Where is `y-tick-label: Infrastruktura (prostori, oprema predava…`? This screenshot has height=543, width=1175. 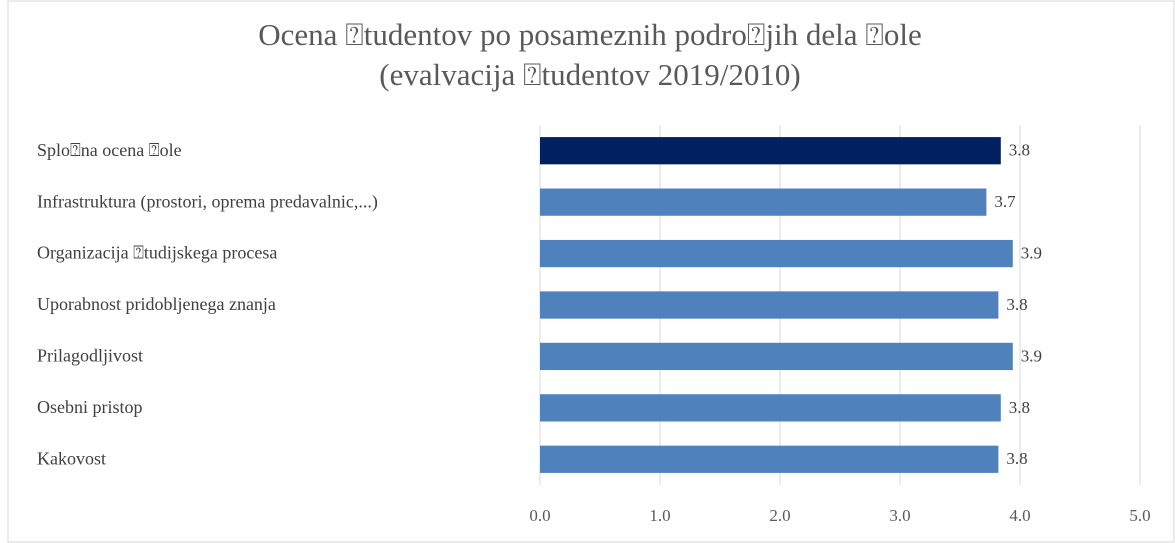 y-tick-label: Infrastruktura (prostori, oprema predava… is located at coordinates (207, 201).